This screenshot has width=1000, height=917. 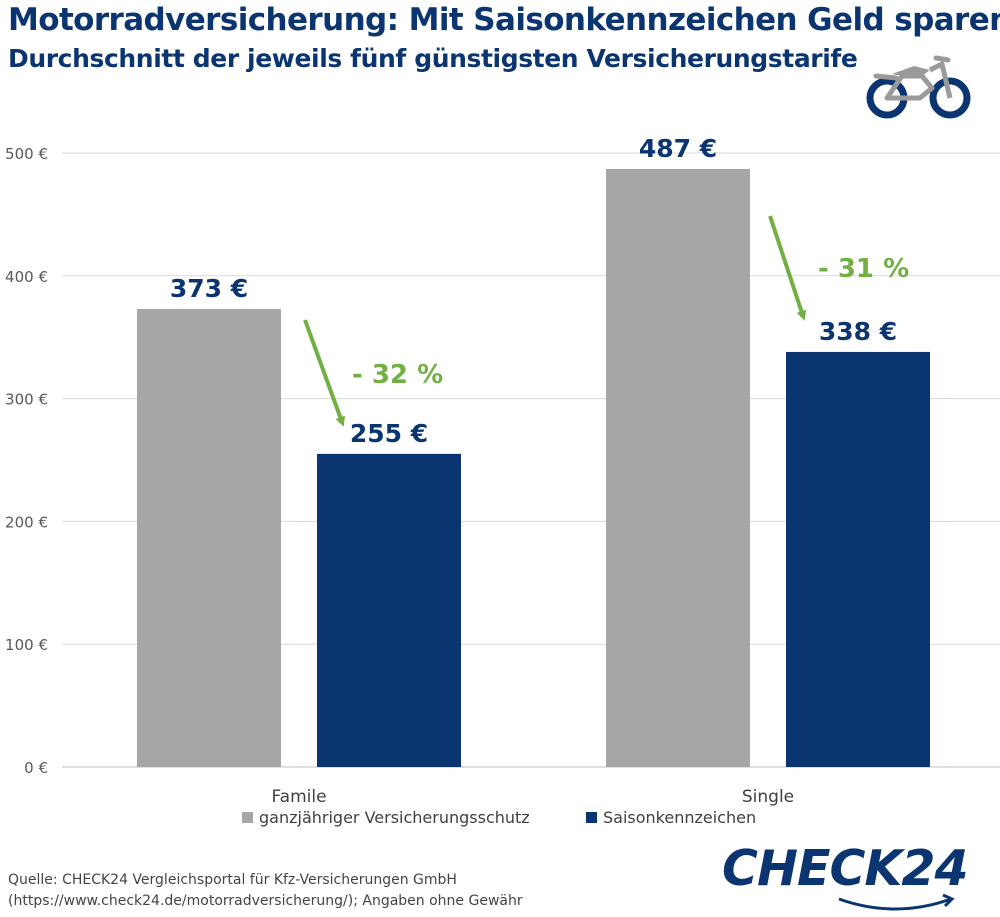 What do you see at coordinates (397, 375) in the screenshot?
I see `change-percentage-label: - 32 %` at bounding box center [397, 375].